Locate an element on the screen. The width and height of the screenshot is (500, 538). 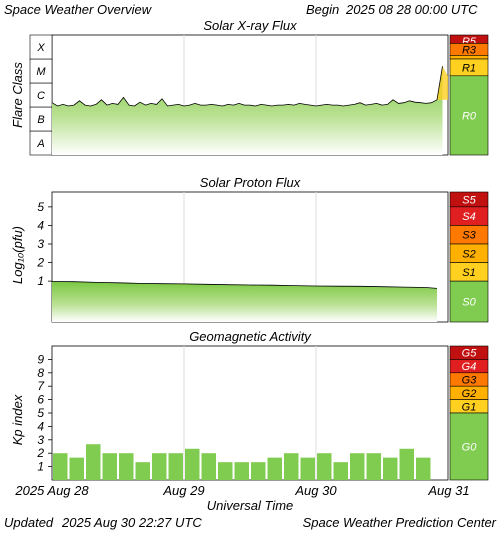
proton-scale-label-5: S0 is located at coordinates (469, 303).